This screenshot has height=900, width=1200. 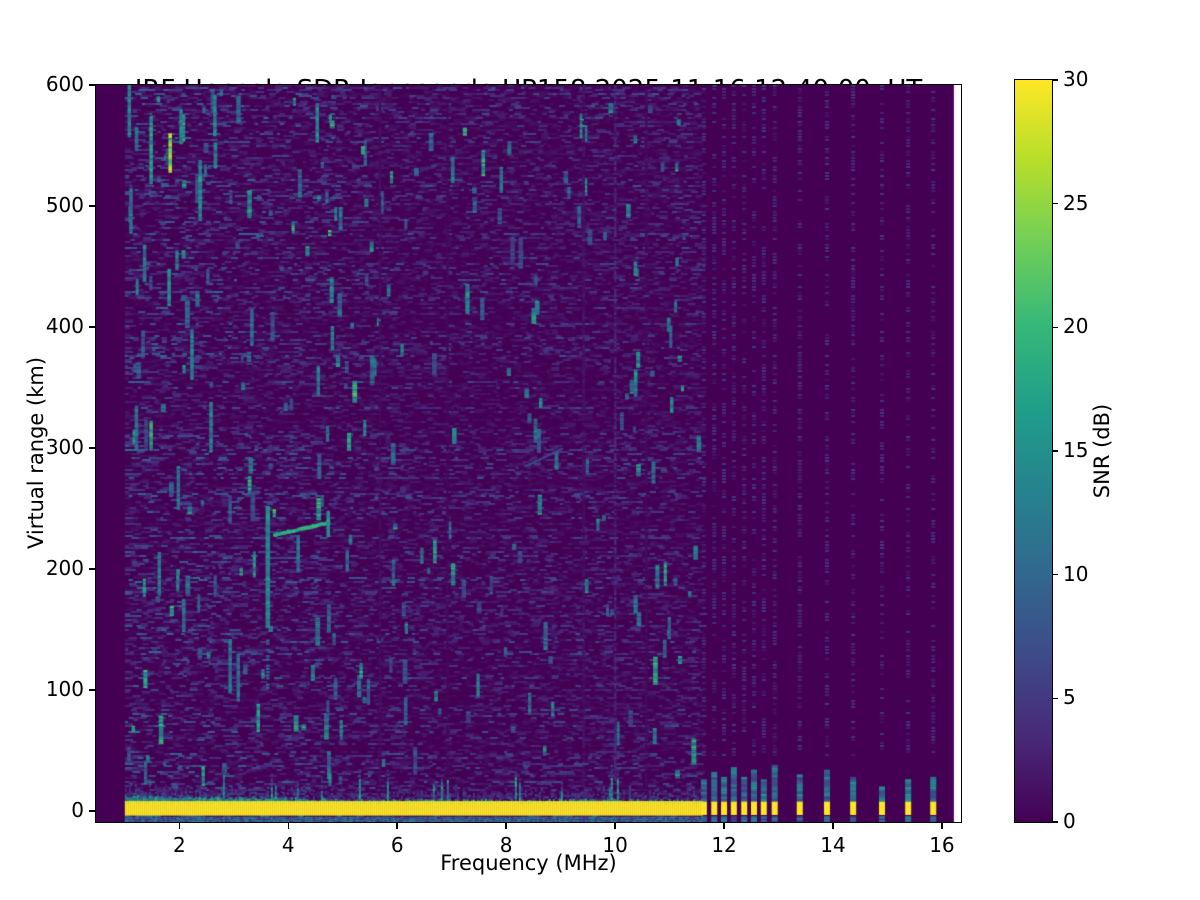 I want to click on y-tick-label: 400, so click(x=64, y=325).